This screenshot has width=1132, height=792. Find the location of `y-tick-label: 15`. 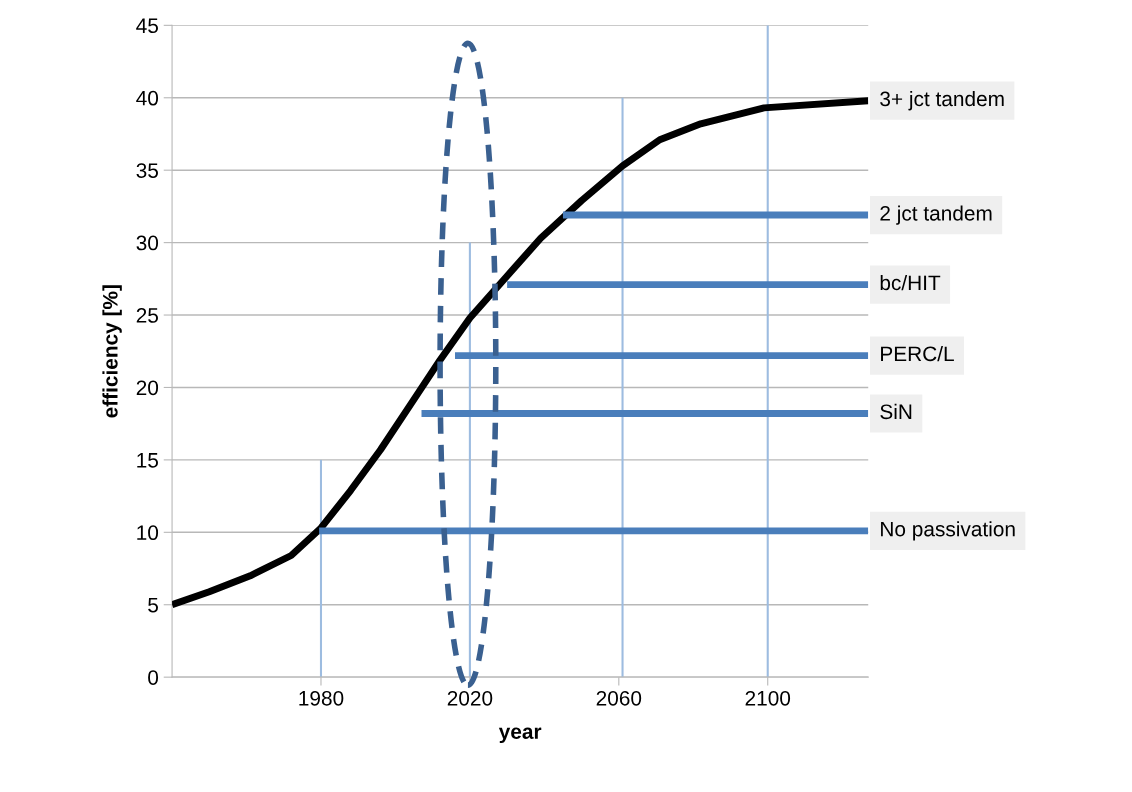

y-tick-label: 15 is located at coordinates (147, 460).